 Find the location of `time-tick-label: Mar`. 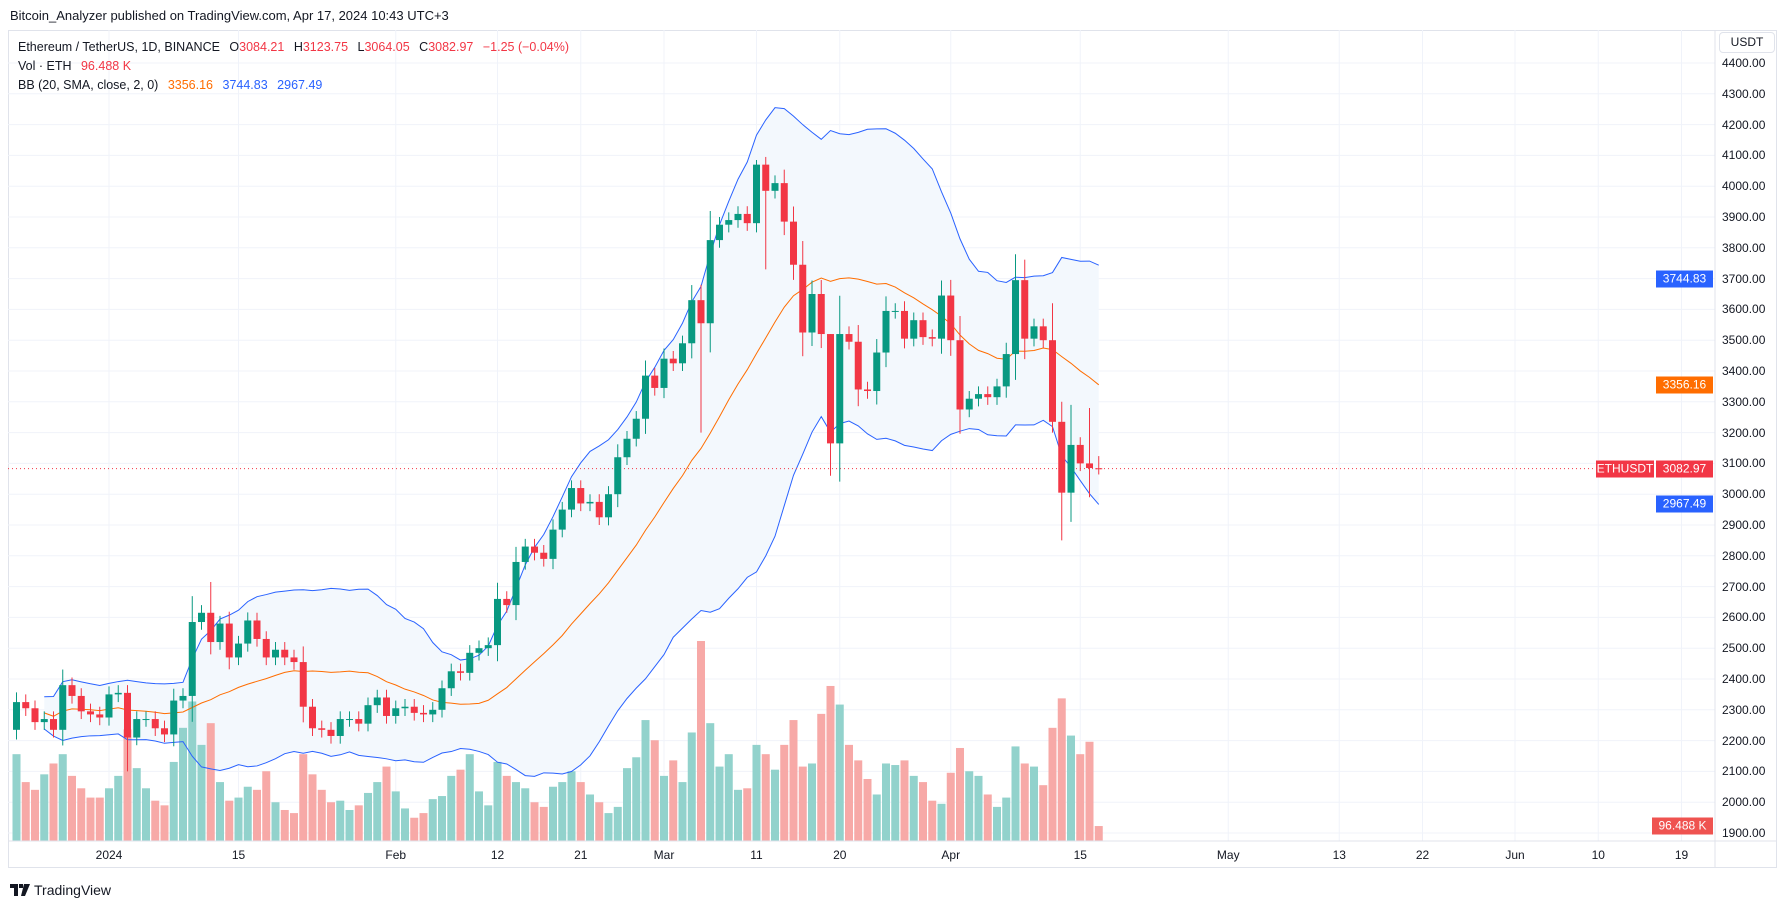

time-tick-label: Mar is located at coordinates (664, 855).